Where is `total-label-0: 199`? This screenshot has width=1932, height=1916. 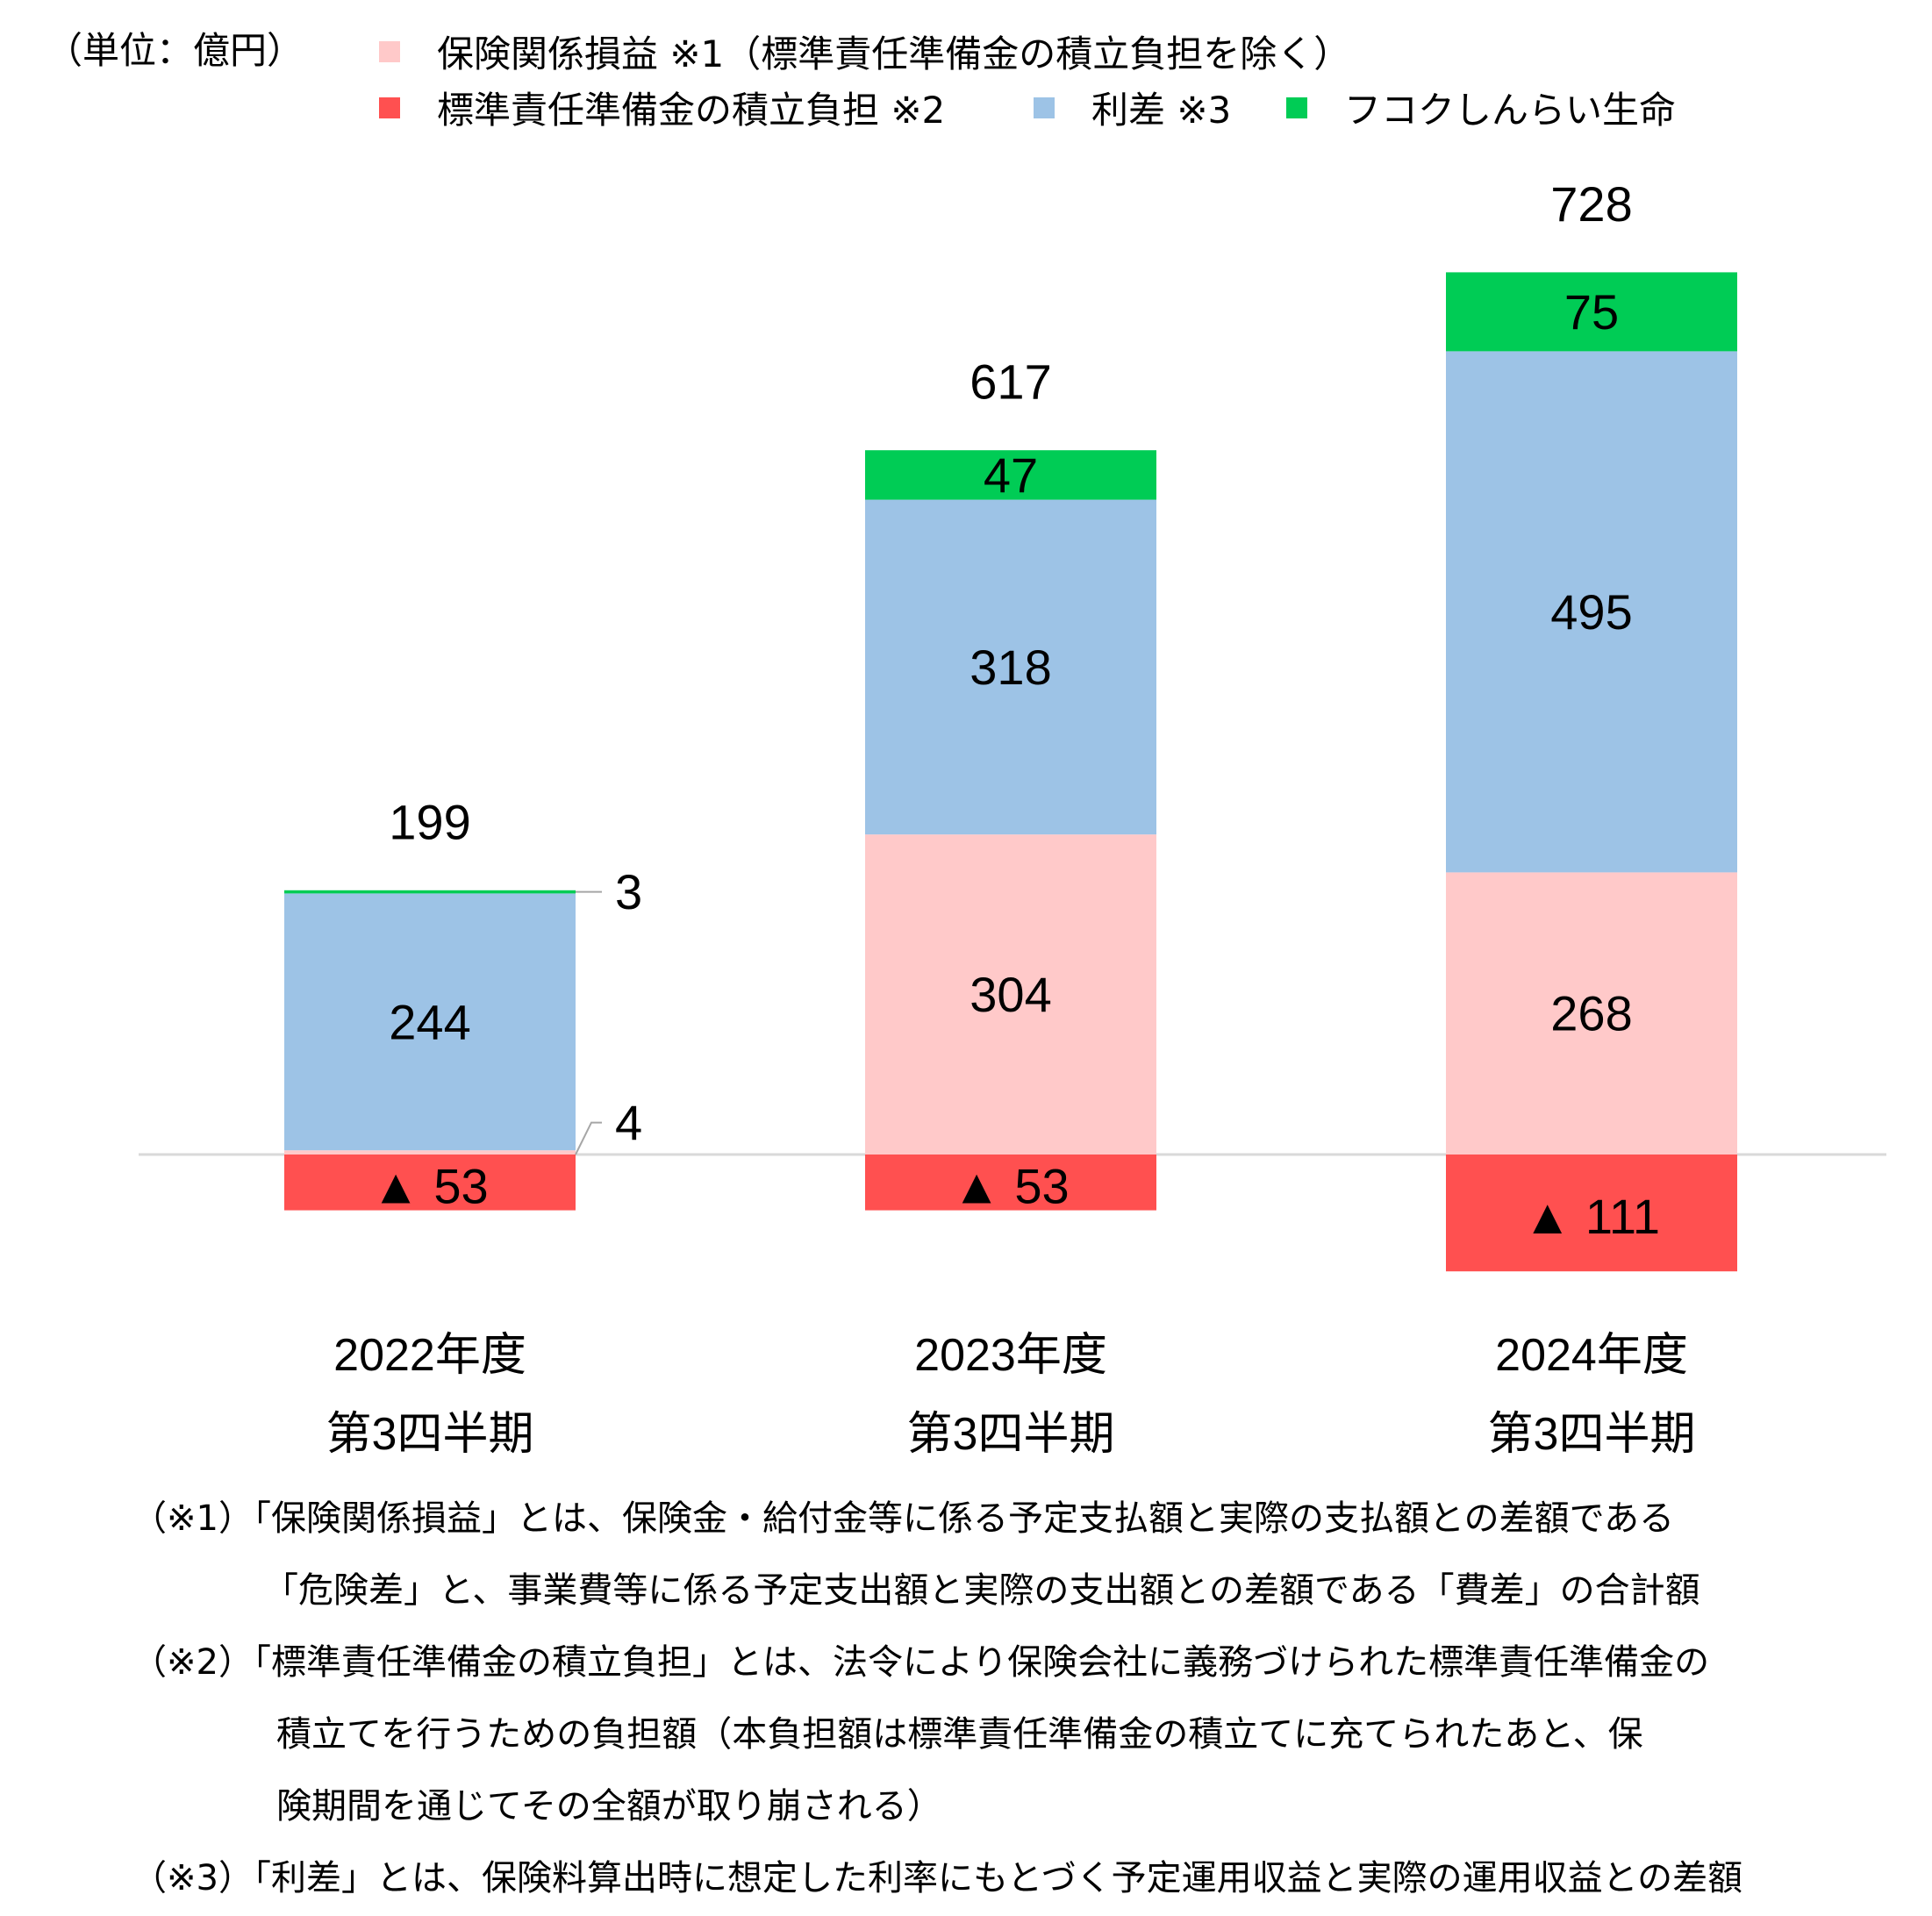 total-label-0: 199 is located at coordinates (429, 821).